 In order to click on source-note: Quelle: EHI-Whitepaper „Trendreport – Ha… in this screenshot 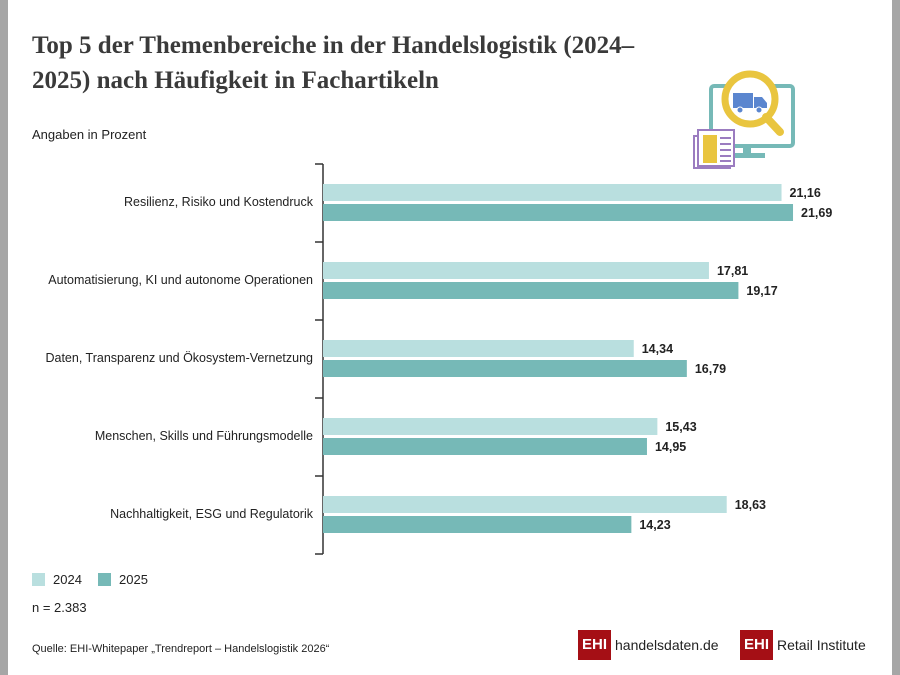, I will do `click(181, 649)`.